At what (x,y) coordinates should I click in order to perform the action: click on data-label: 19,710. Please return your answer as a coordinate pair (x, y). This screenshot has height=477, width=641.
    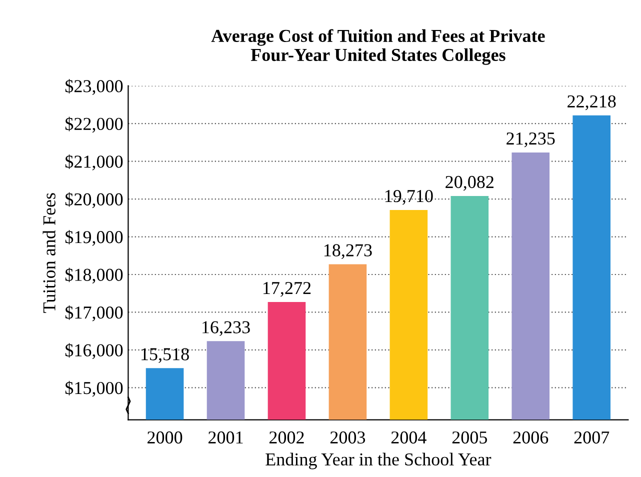
    Looking at the image, I should click on (409, 197).